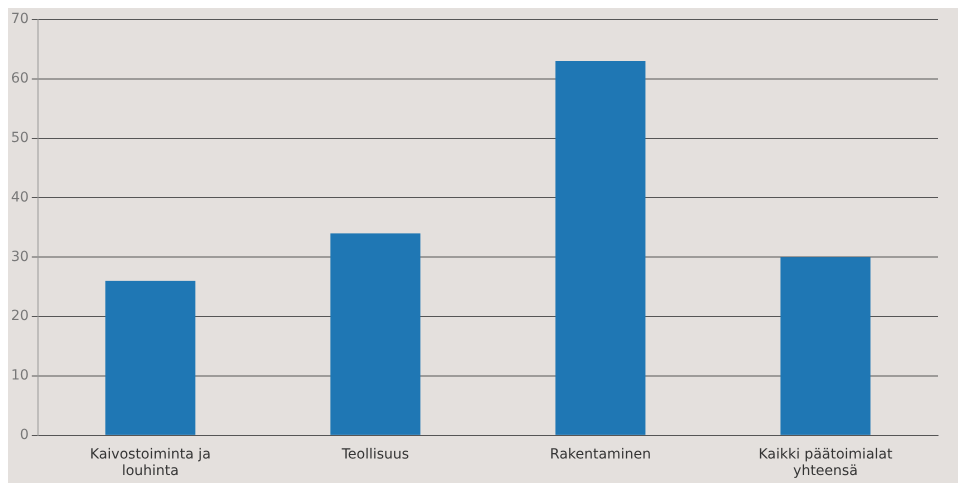 The image size is (971, 497). What do you see at coordinates (19, 138) in the screenshot?
I see `y-tick-label: 50` at bounding box center [19, 138].